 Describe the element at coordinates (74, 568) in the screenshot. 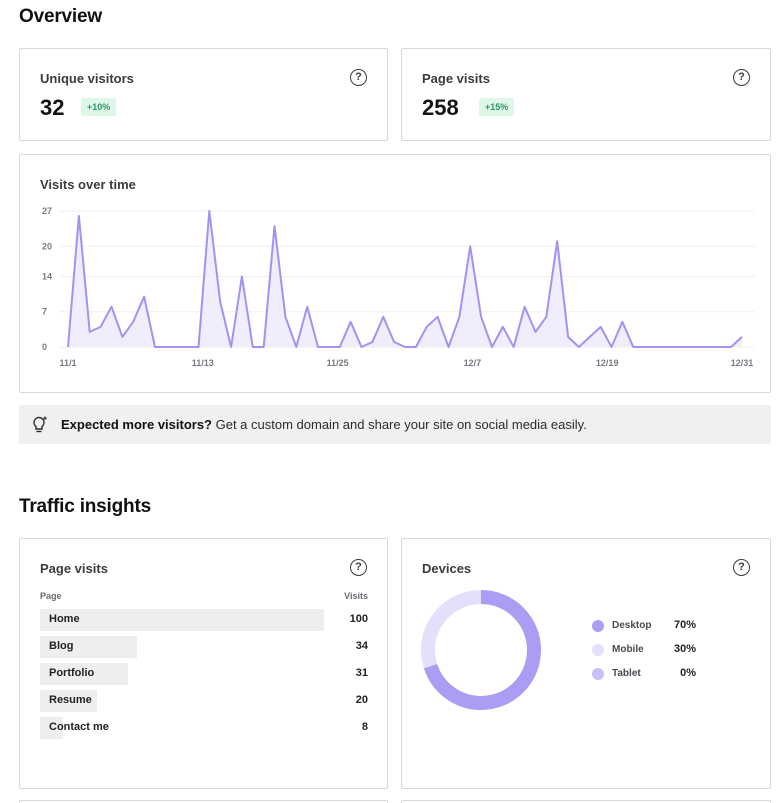

I see `page-visits-breakdown-title: Page visits` at that location.